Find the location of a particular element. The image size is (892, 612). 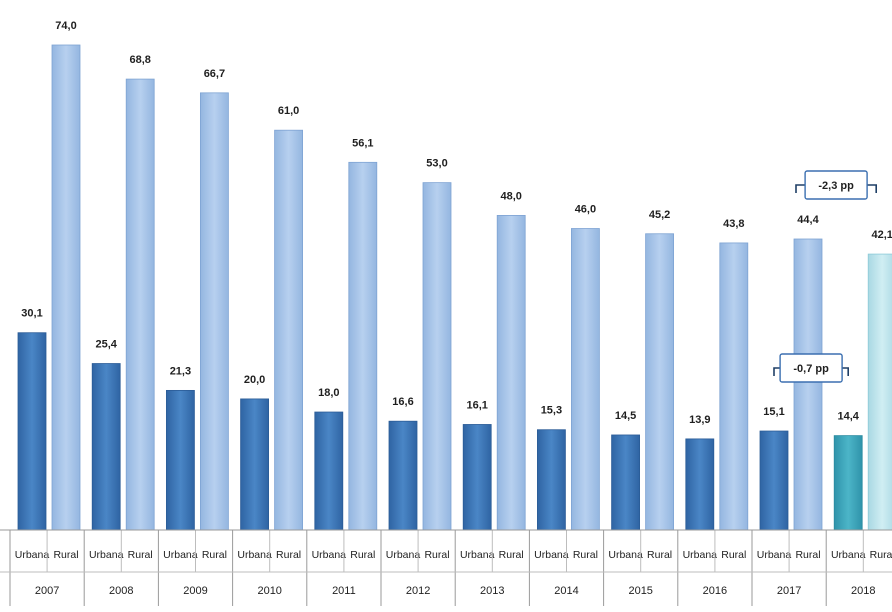

annotation-rural-change-box is located at coordinates (836, 185).